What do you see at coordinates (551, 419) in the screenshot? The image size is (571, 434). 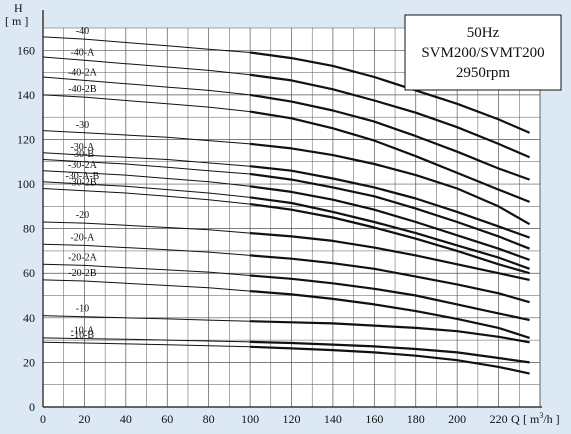 I see `x-unit-part-2: /h ]` at bounding box center [551, 419].